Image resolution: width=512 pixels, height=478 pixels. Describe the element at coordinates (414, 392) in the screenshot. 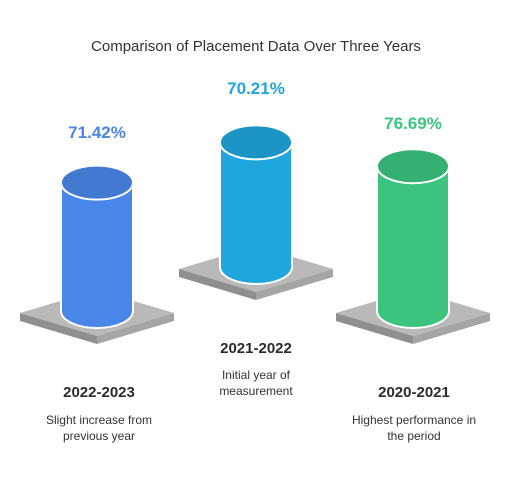

I see `category-label-2020-2021: 2020-2021` at that location.